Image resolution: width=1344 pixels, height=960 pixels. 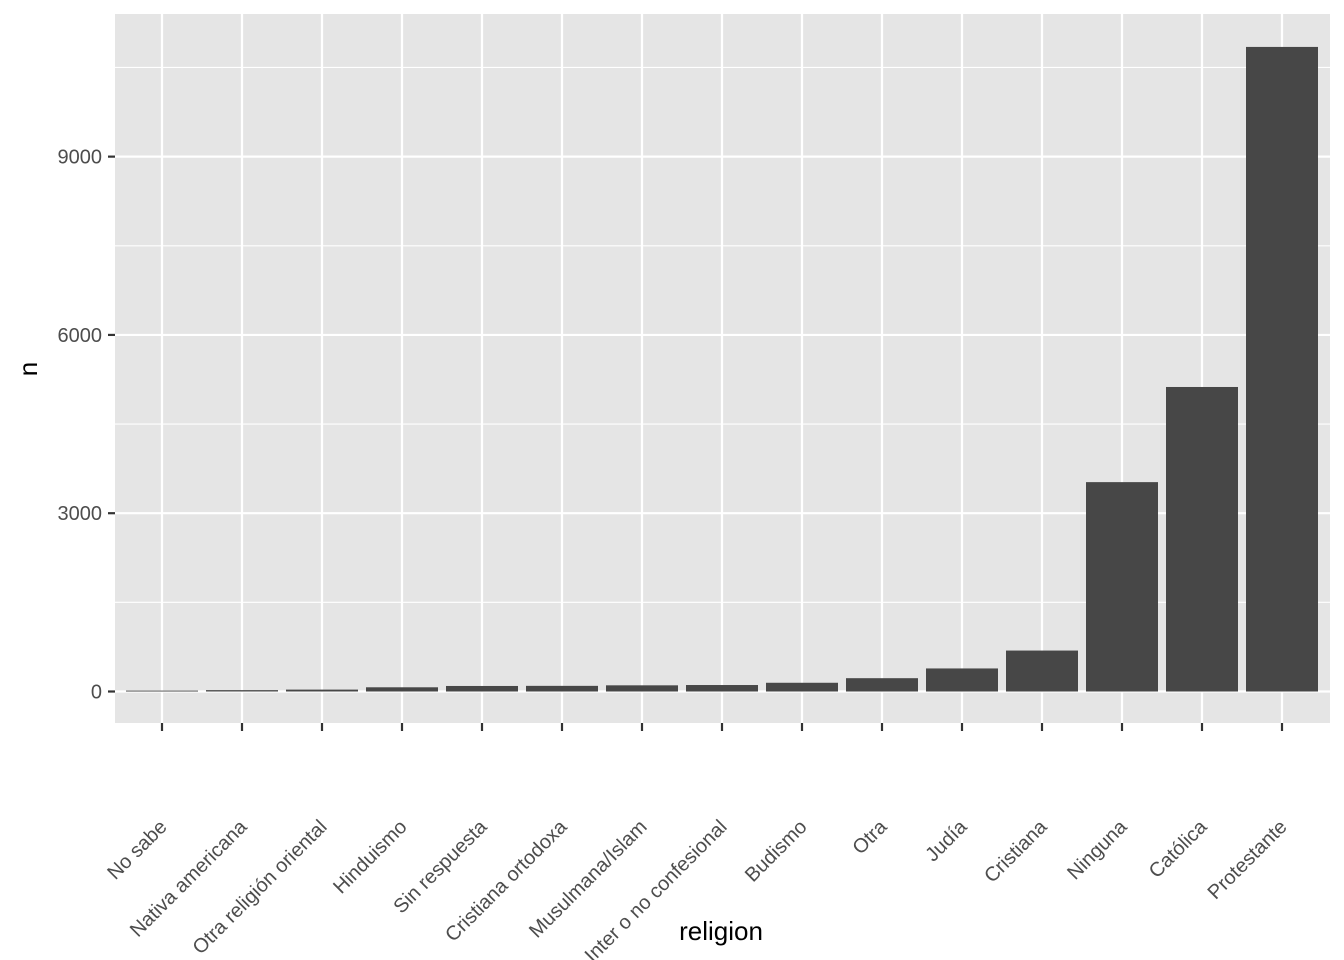 What do you see at coordinates (80, 336) in the screenshot?
I see `y-tick-label: 6000` at bounding box center [80, 336].